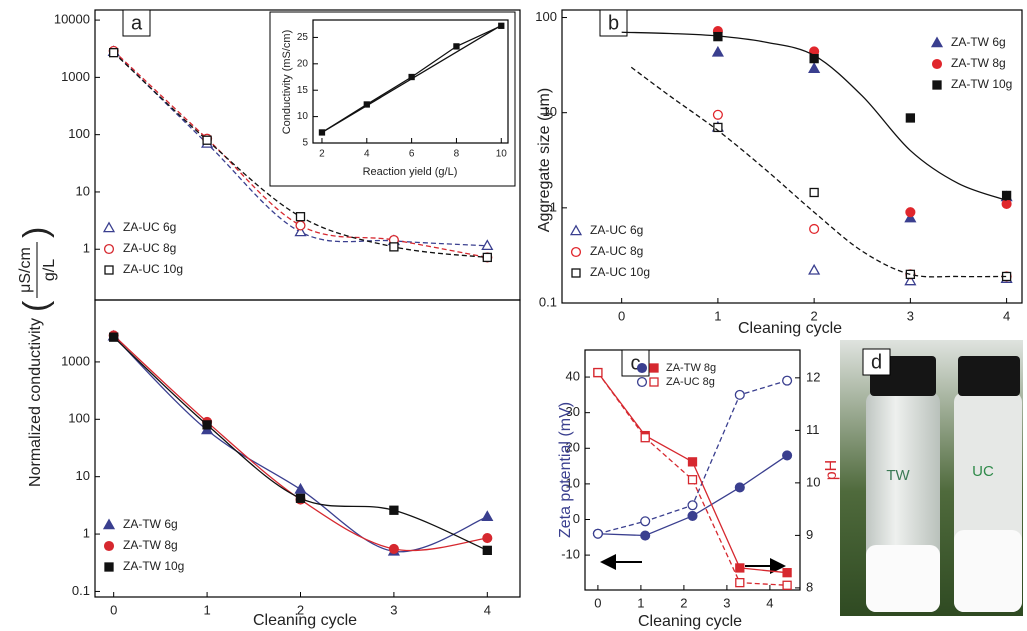  I want to click on x-tick-label: 0, so click(113, 609).